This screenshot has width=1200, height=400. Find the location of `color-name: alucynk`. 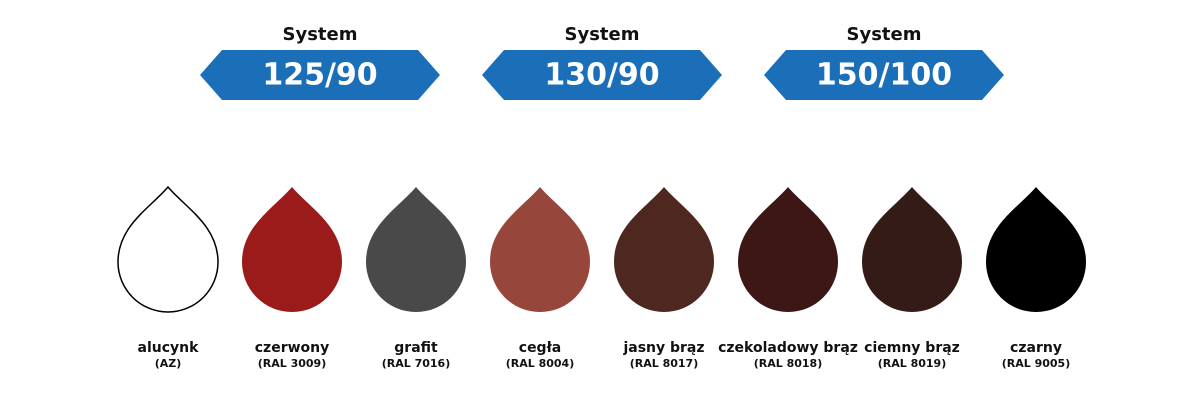

color-name: alucynk is located at coordinates (169, 348).